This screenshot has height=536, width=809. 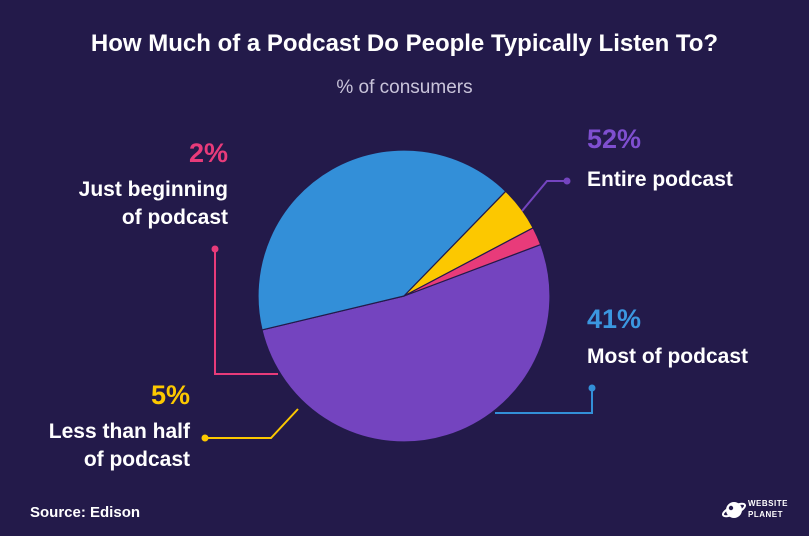 I want to click on slice-label-most-line1: Most of podcast, so click(x=667, y=356).